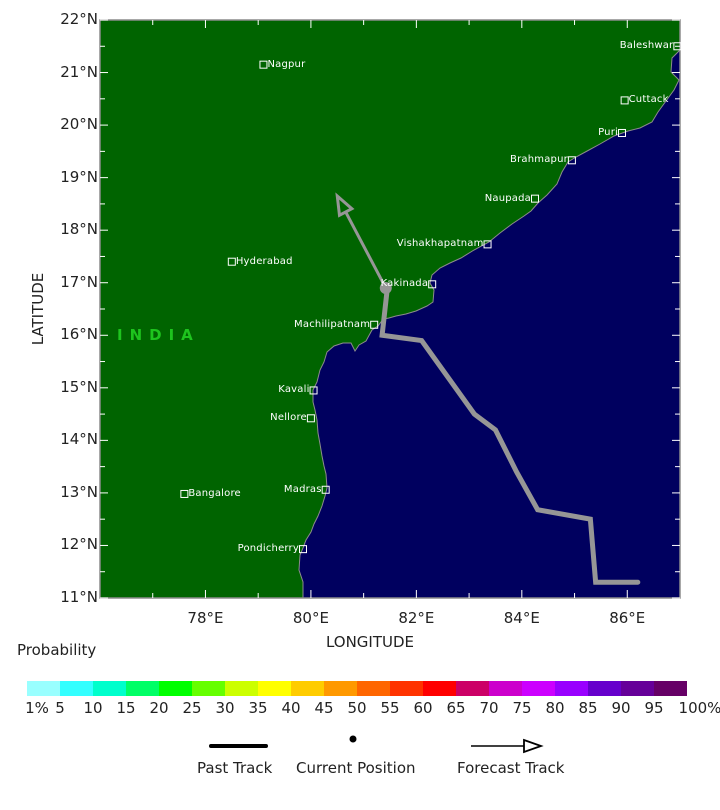 The width and height of the screenshot is (720, 810). What do you see at coordinates (79, 334) in the screenshot?
I see `lat-tick-label: 16°N` at bounding box center [79, 334].